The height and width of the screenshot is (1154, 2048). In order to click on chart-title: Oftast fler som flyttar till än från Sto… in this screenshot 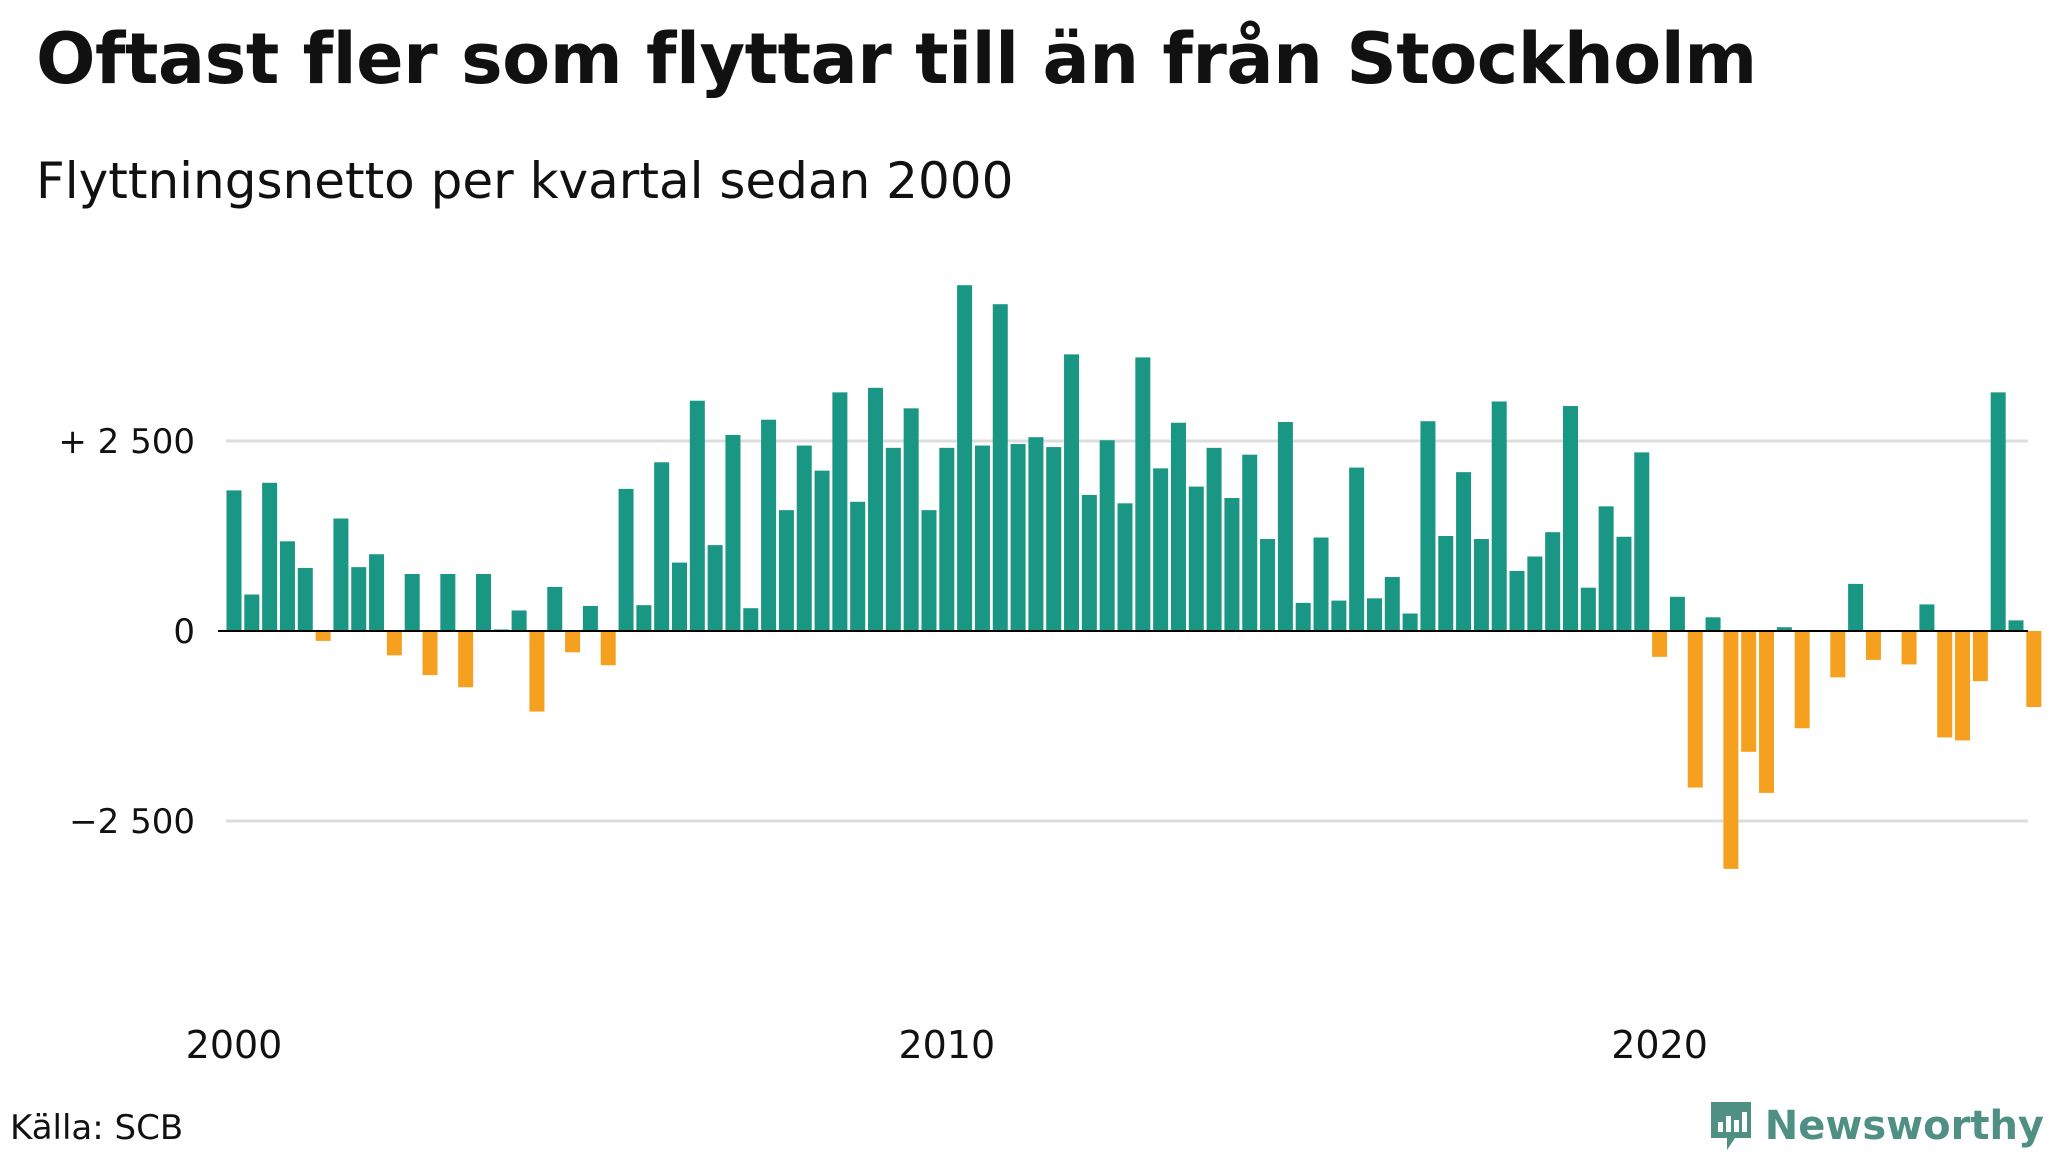, I will do `click(896, 59)`.